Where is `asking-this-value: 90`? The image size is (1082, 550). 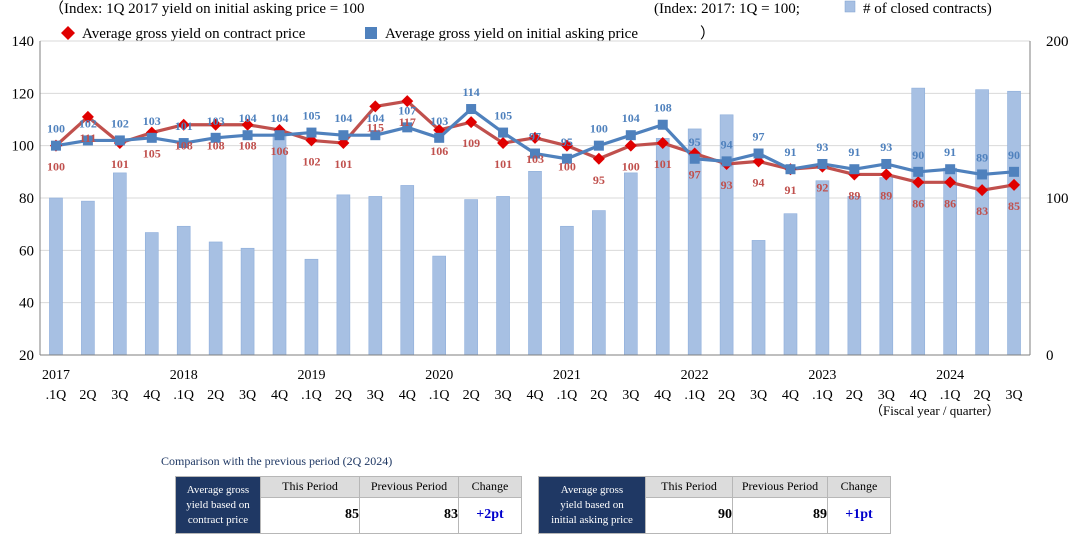 asking-this-value: 90 is located at coordinates (689, 515).